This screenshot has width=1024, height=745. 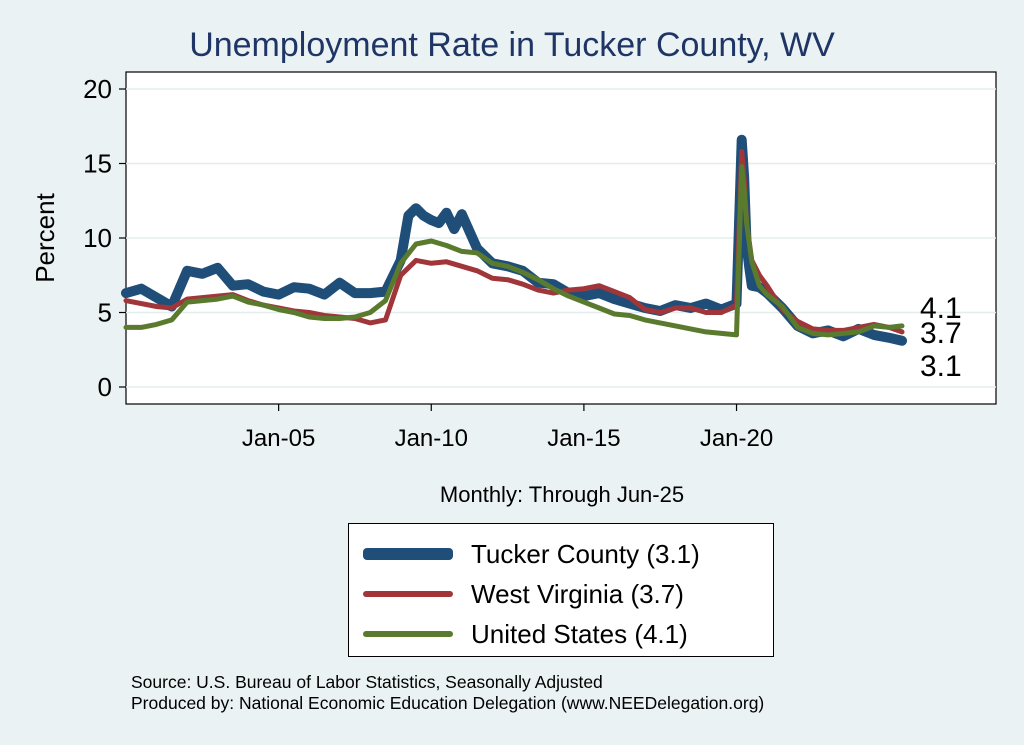 What do you see at coordinates (941, 366) in the screenshot?
I see `end-label-tucker-county: 3.1` at bounding box center [941, 366].